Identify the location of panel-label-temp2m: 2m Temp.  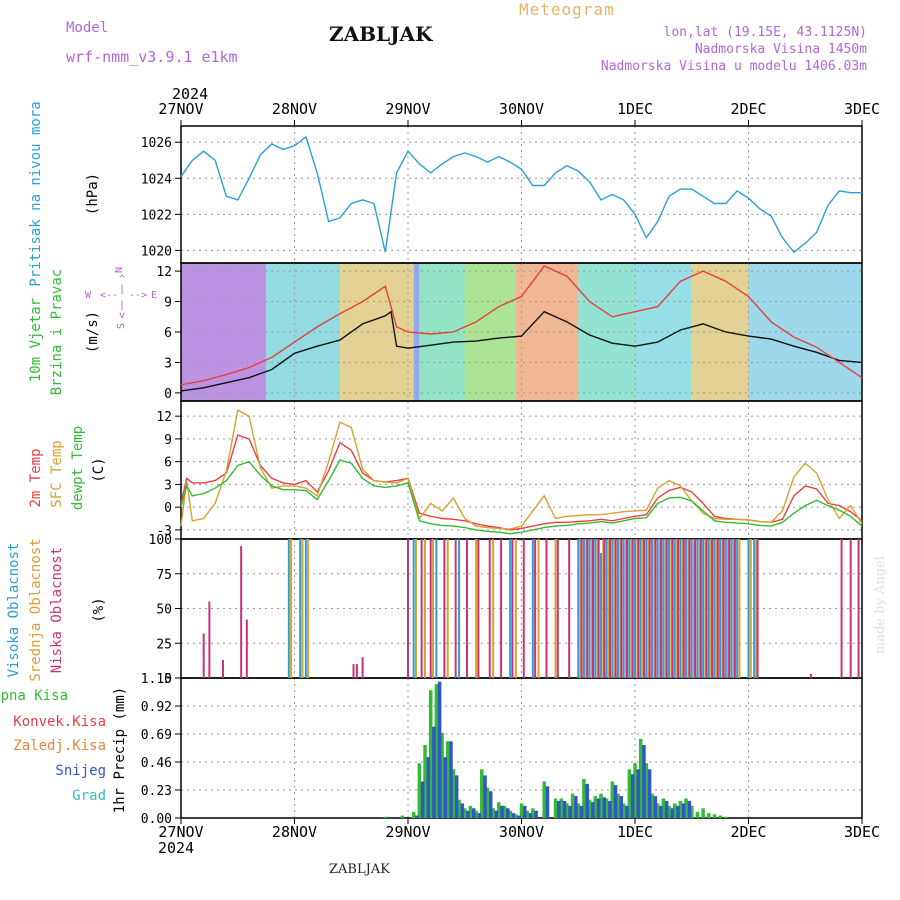
(36, 477).